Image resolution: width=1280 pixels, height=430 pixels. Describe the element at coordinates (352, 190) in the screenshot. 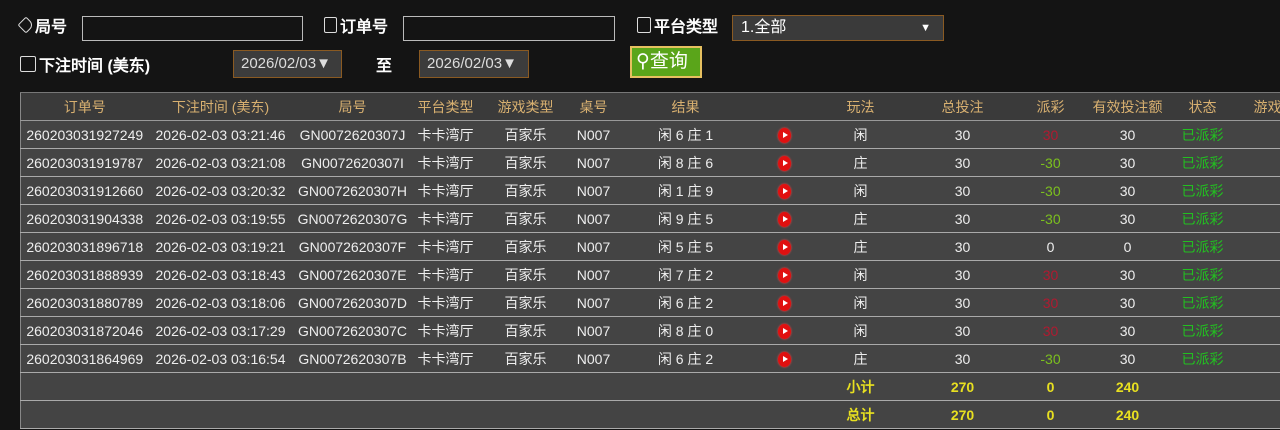

I see `round-id-cell: GN0072620307H` at that location.